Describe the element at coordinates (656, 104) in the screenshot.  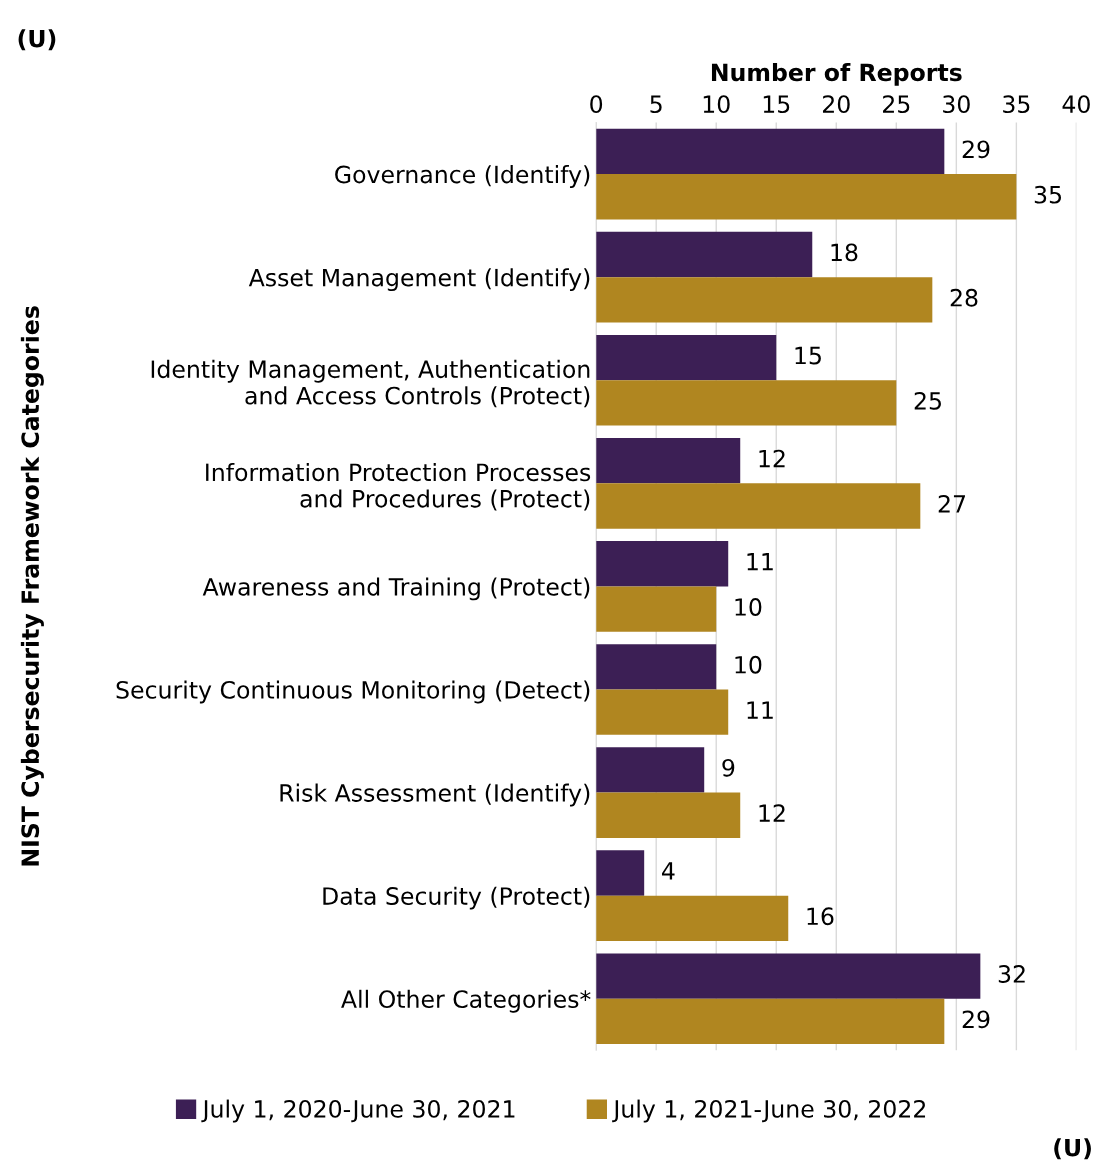
I see `x-tick-label: 5` at that location.